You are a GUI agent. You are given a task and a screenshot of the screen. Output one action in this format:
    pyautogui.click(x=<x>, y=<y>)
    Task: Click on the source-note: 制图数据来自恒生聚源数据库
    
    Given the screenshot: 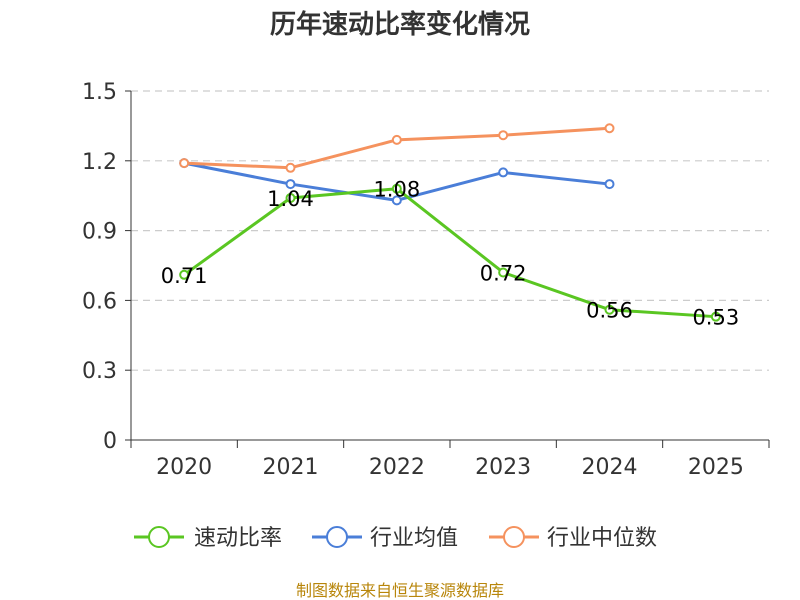 What is the action you would take?
    pyautogui.click(x=400, y=590)
    